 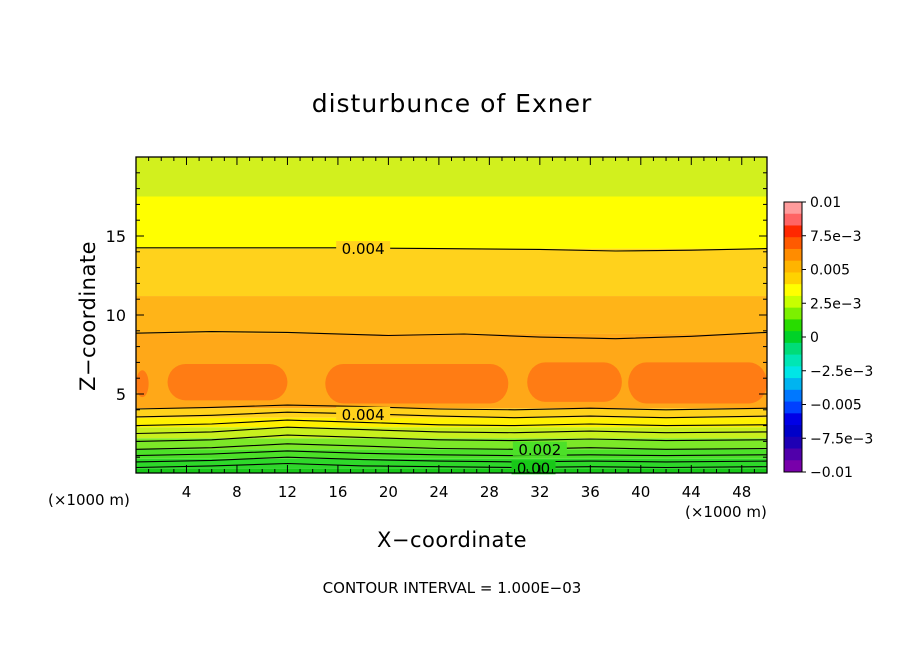 What do you see at coordinates (836, 406) in the screenshot?
I see `colorbar-tick-label-6: −0.005` at bounding box center [836, 406].